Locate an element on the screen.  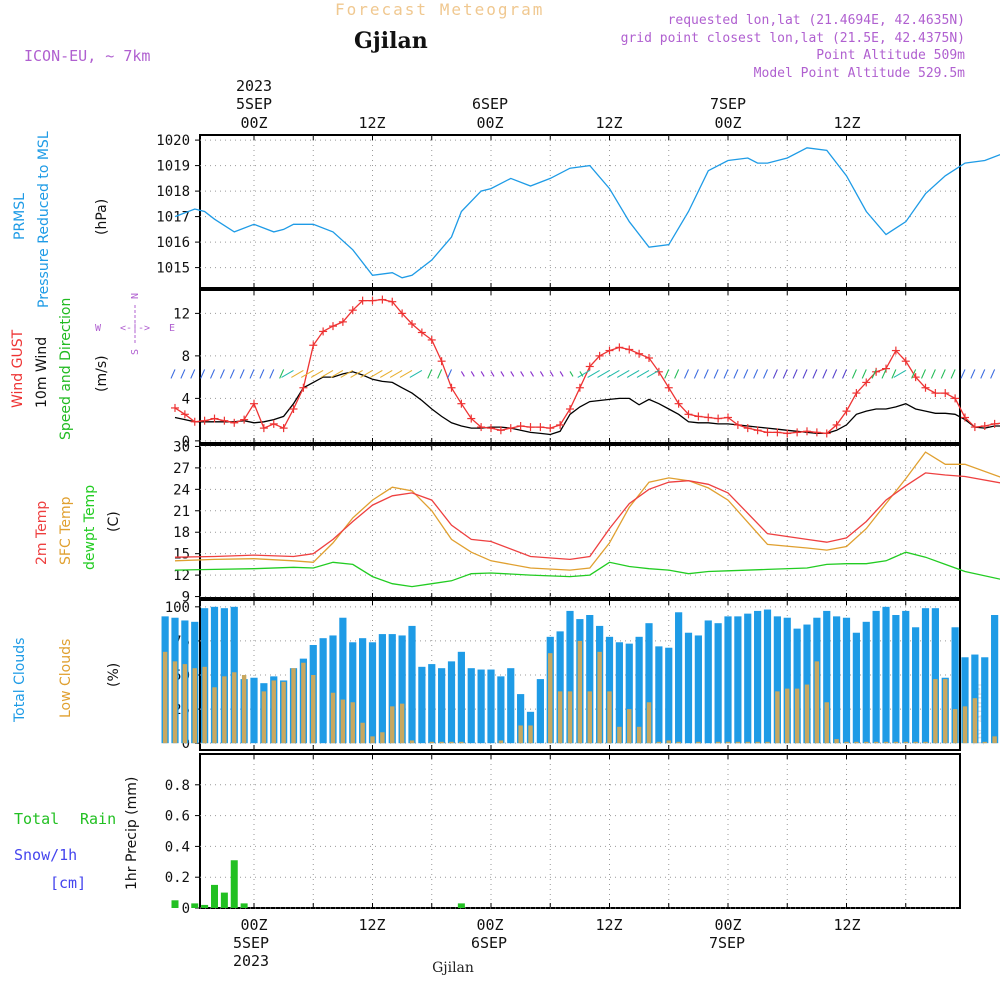
rain-bar is located at coordinates (175, 904).